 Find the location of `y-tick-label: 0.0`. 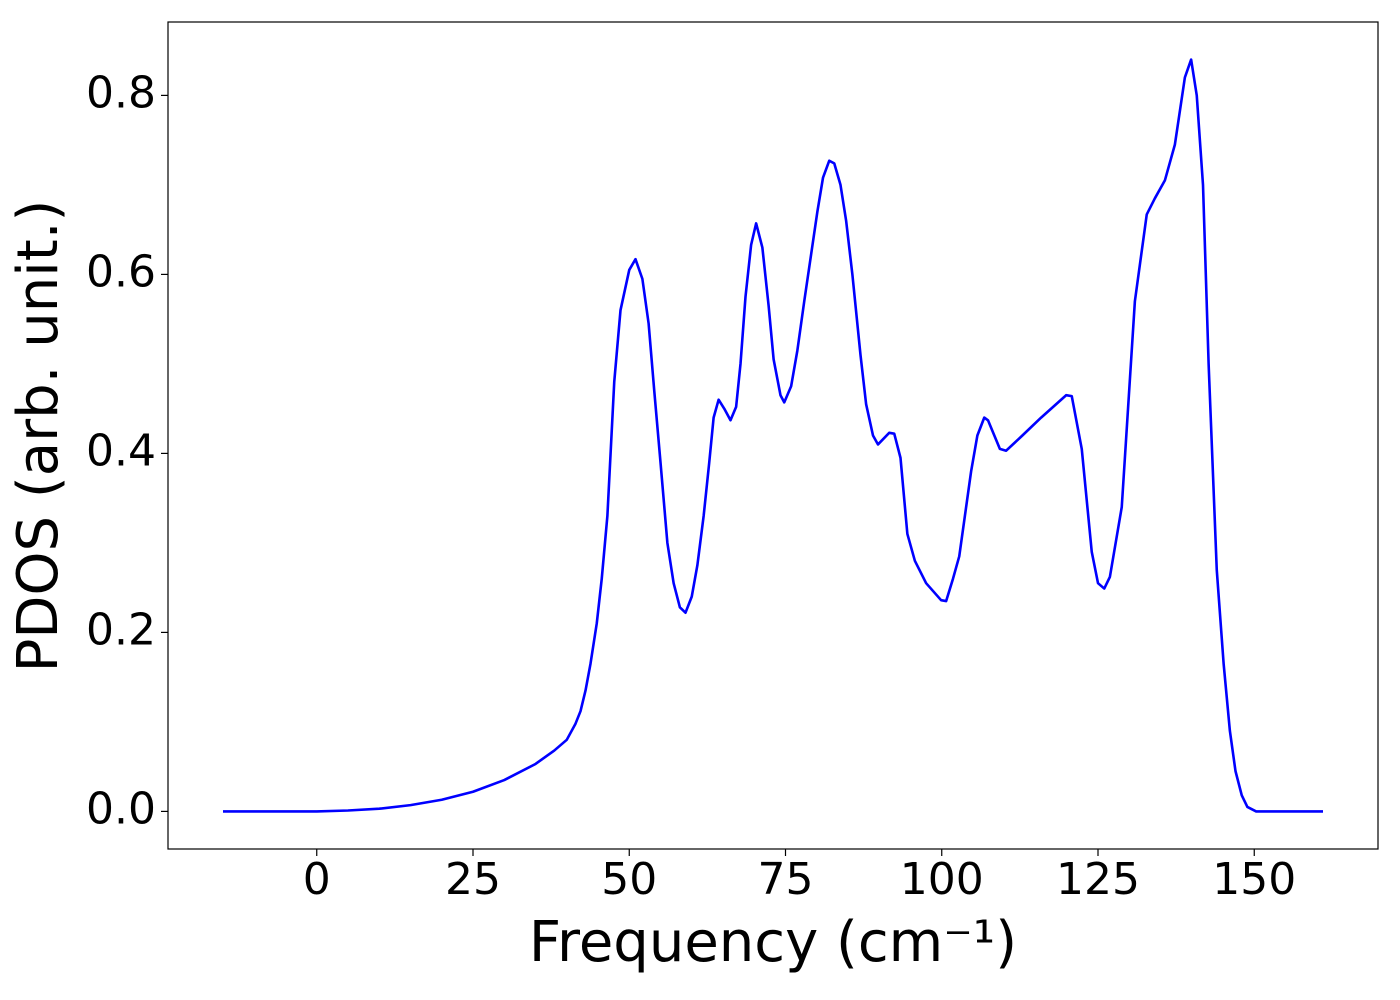

y-tick-label: 0.0 is located at coordinates (121, 808).